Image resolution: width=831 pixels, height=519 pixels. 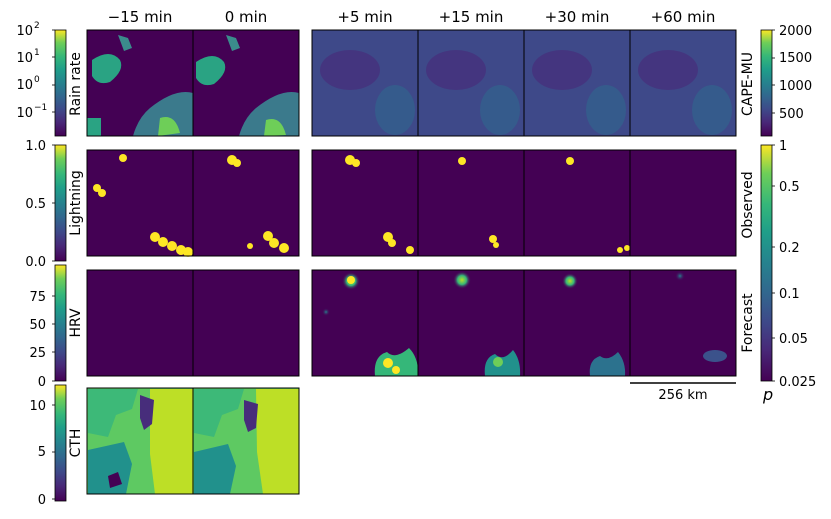 I want to click on column-header: +30 min, so click(x=577, y=17).